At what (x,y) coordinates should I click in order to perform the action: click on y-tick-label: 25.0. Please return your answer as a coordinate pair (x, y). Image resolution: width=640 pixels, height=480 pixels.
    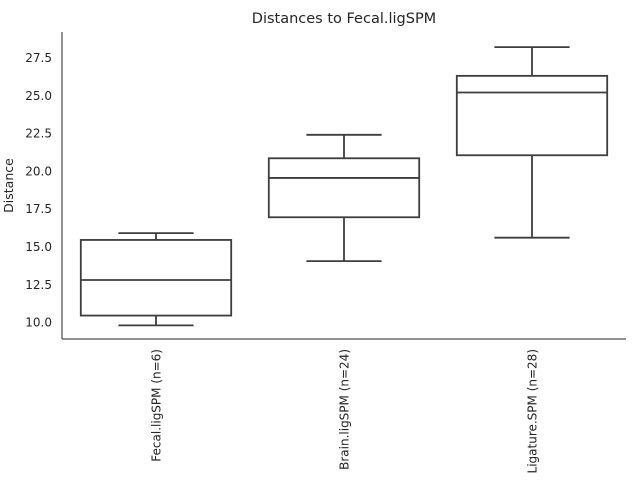
    Looking at the image, I should click on (38, 96).